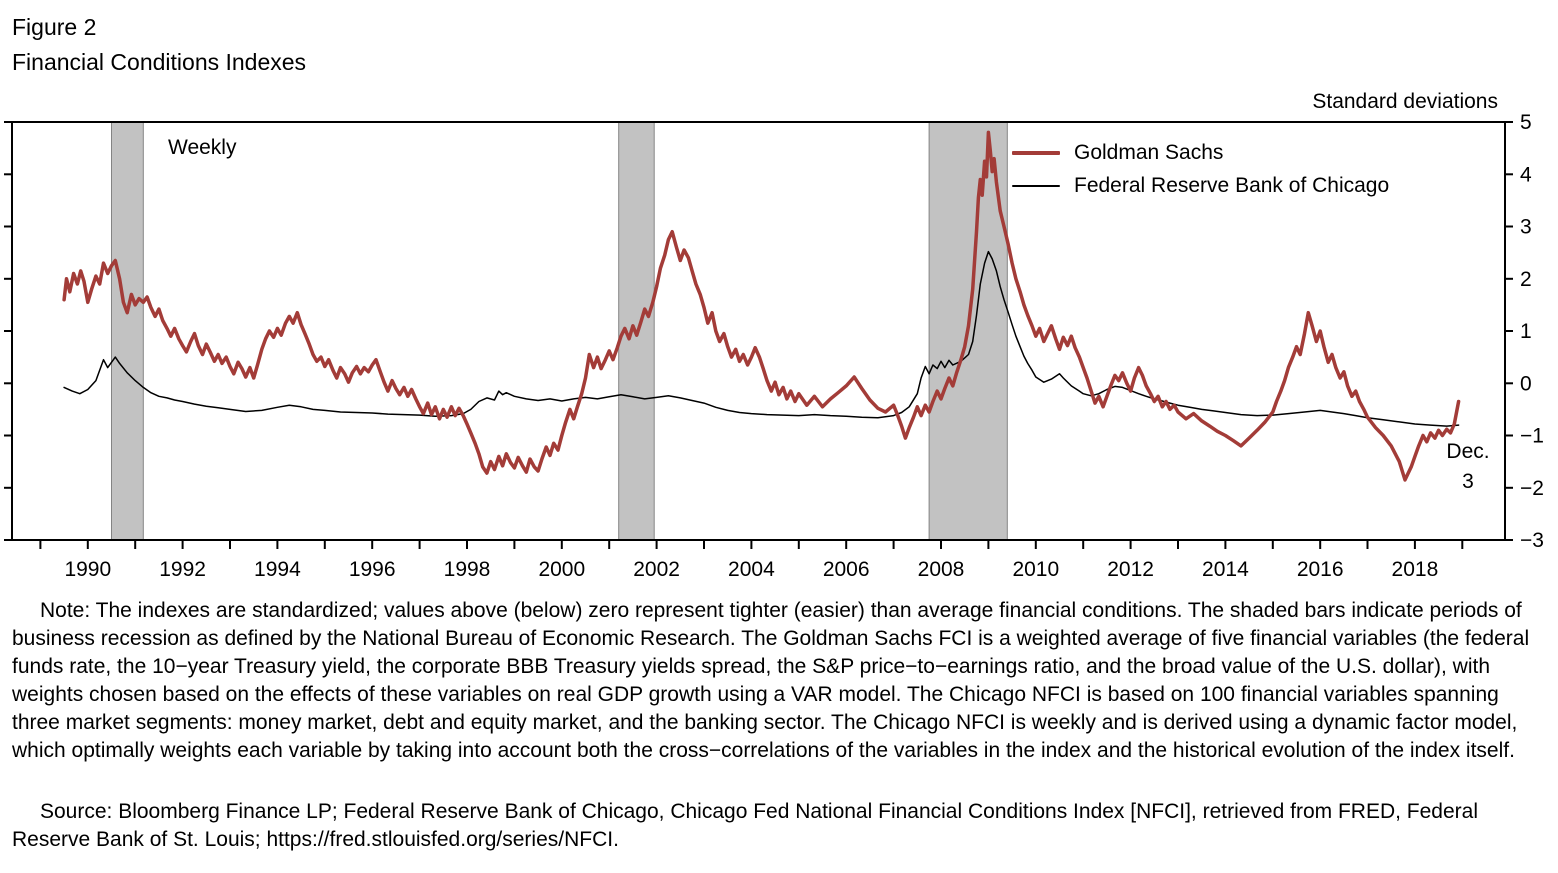 The image size is (1558, 873). Describe the element at coordinates (1468, 481) in the screenshot. I see `latest-observation-line2: 3` at that location.